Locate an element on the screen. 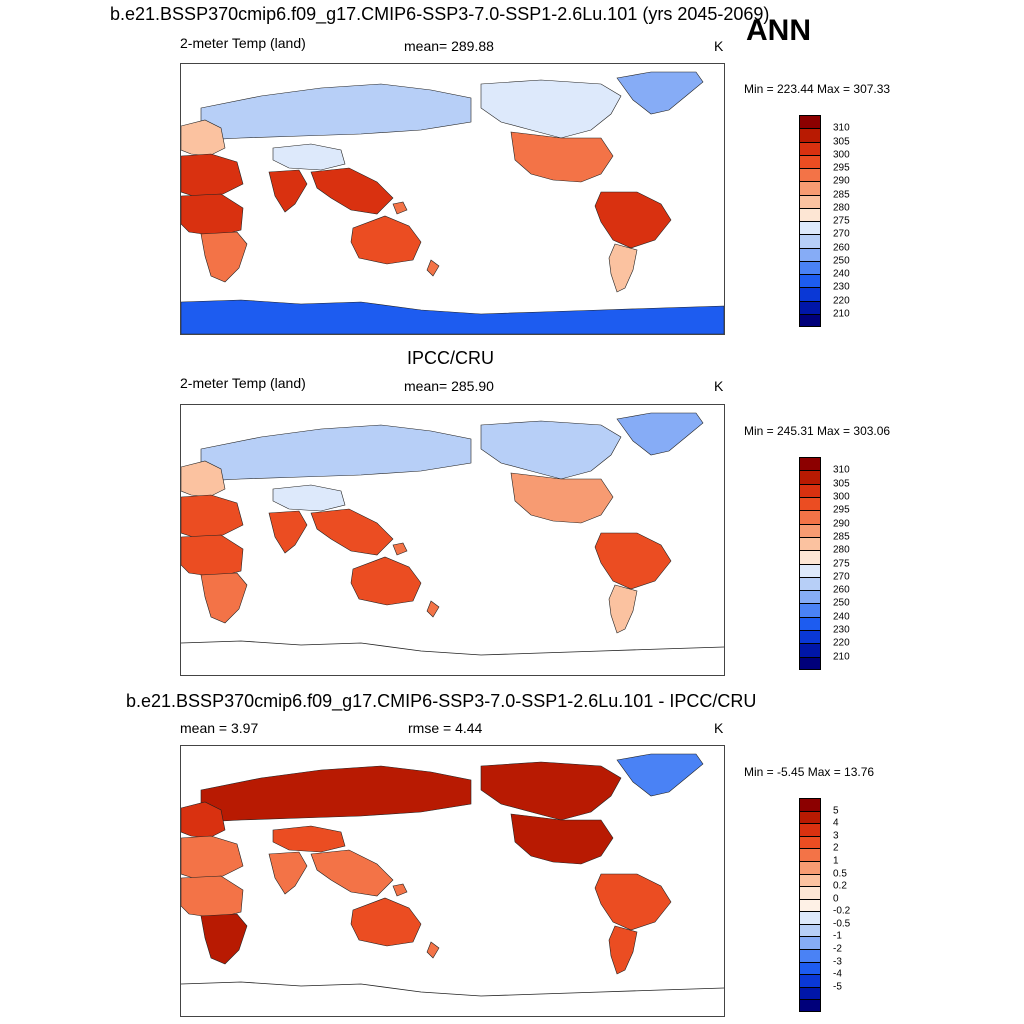  panel3-minmax: Min = -5.45 Max = 13.76 is located at coordinates (809, 772).